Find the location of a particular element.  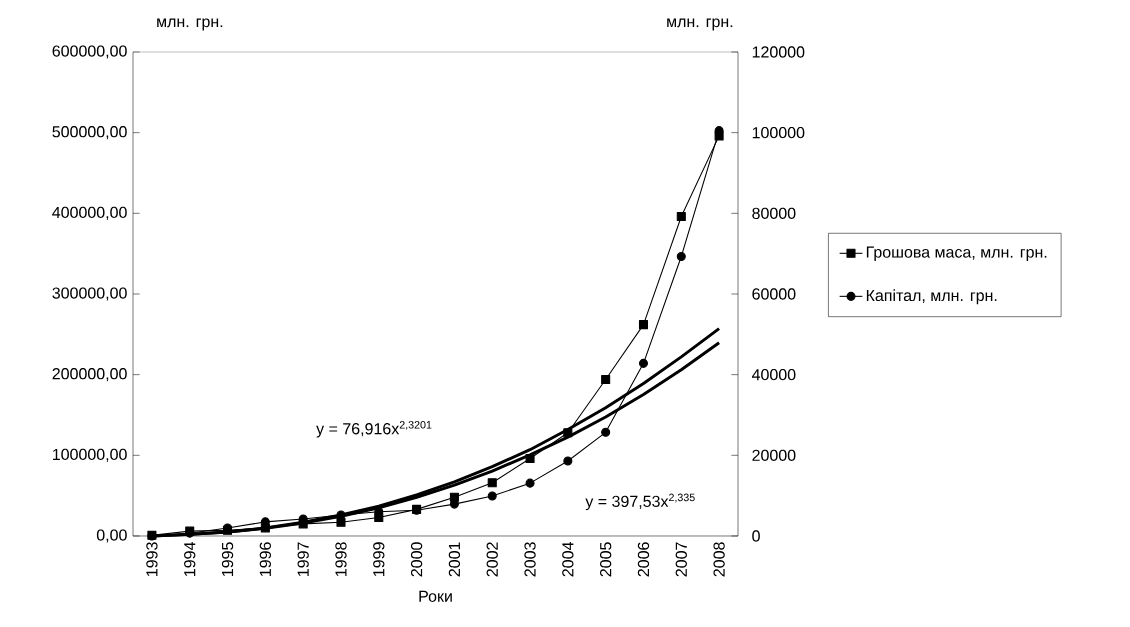

legend-label: Грошова маса, млн. грн. is located at coordinates (956, 253).